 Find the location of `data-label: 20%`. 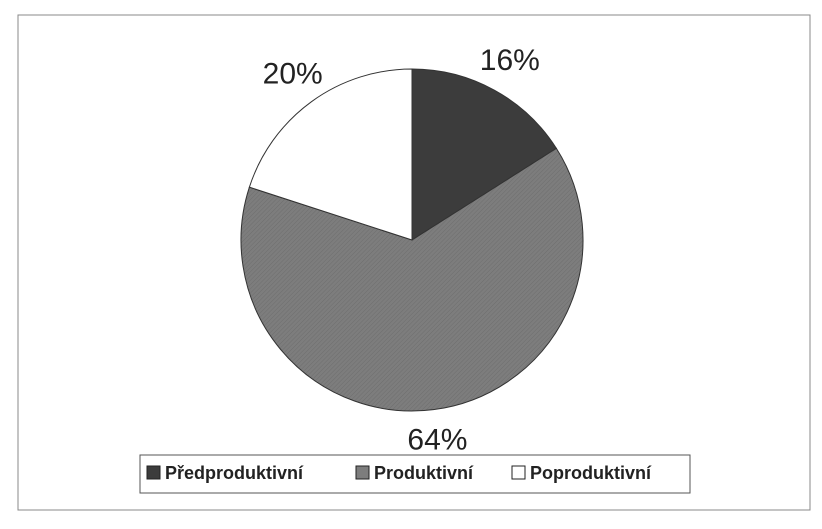

data-label: 20% is located at coordinates (293, 74).